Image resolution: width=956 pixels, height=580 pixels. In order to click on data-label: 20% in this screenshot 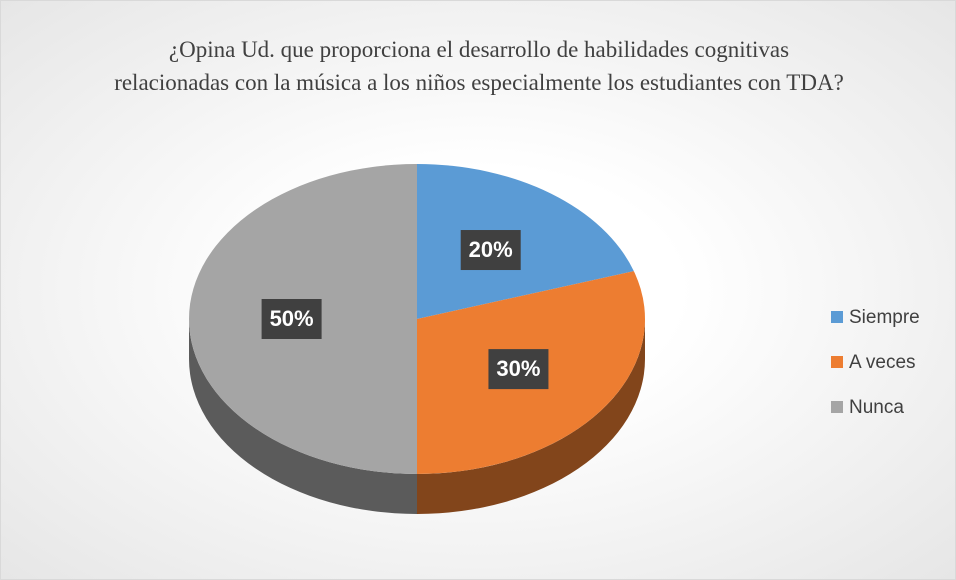, I will do `click(491, 249)`.